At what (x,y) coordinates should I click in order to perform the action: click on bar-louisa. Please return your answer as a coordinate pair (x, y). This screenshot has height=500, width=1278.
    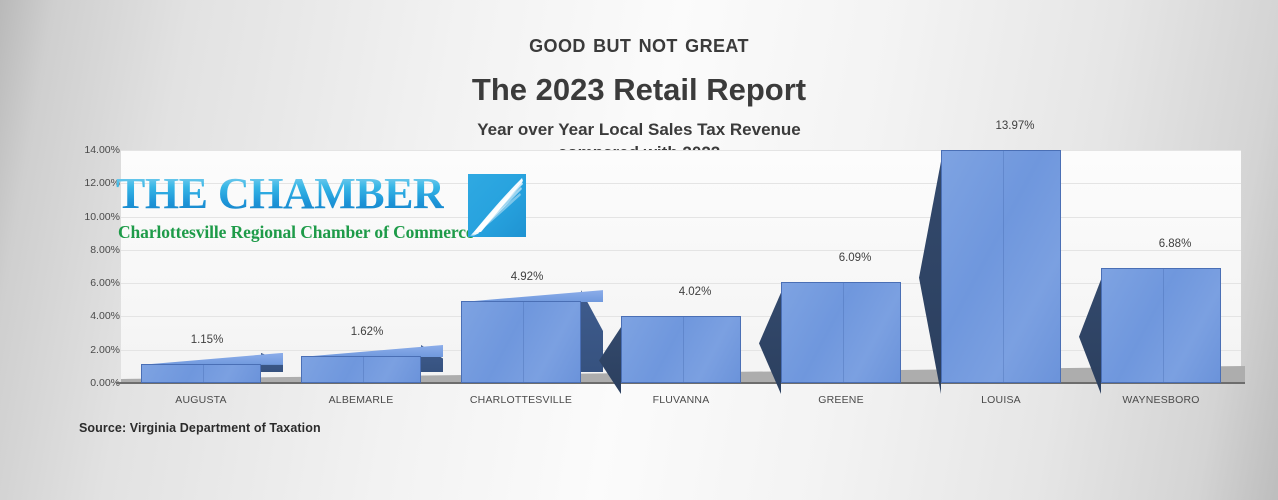
    Looking at the image, I should click on (990, 266).